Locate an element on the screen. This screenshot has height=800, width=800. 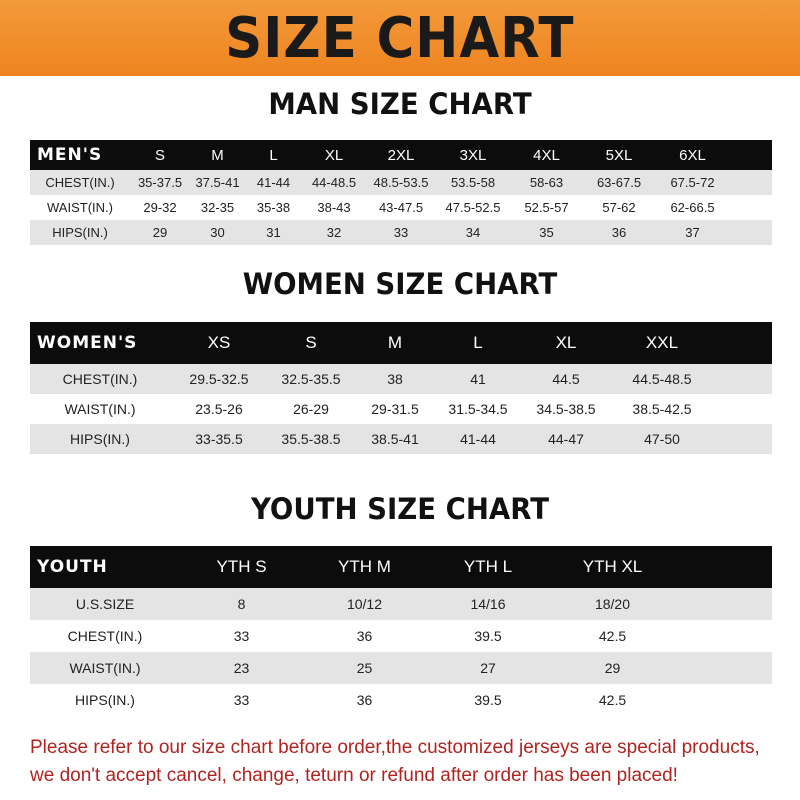
banner-title: SIZE CHART is located at coordinates (400, 38).